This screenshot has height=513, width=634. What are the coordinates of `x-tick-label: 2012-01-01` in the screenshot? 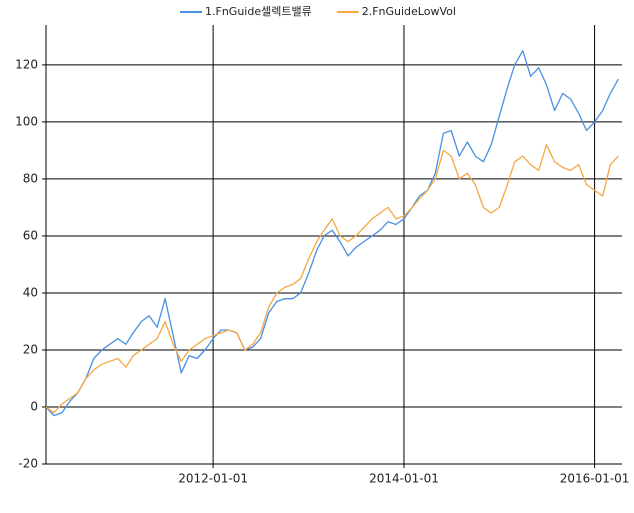 It's located at (213, 479).